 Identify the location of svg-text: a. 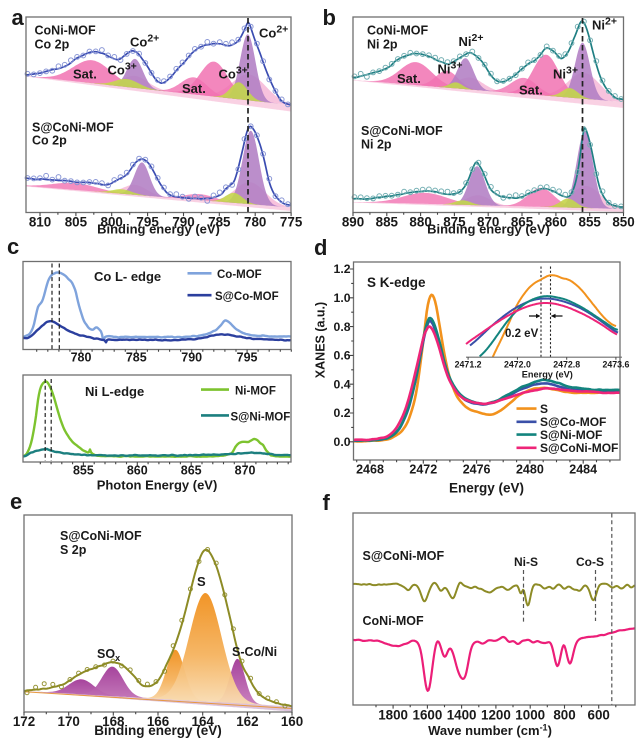
(18, 17).